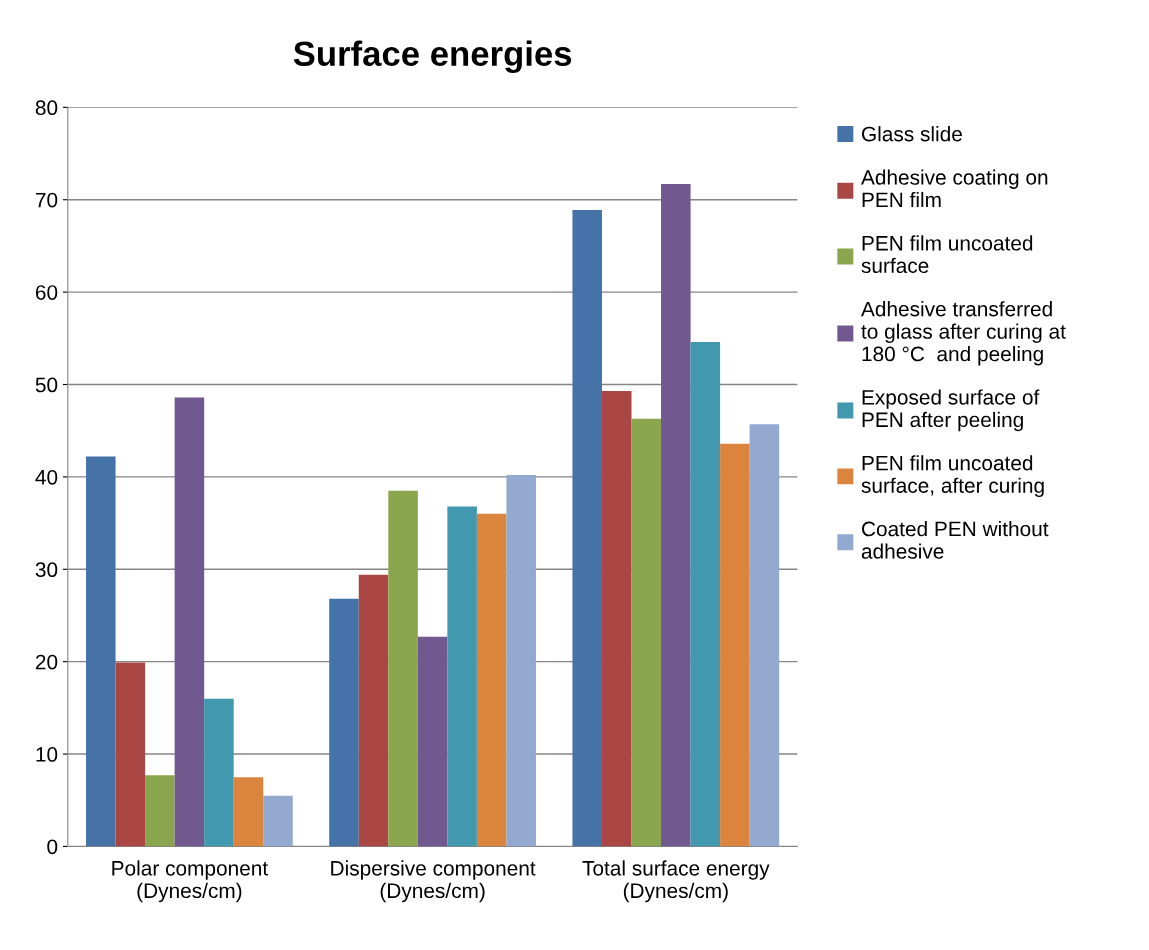 The width and height of the screenshot is (1149, 950). What do you see at coordinates (190, 881) in the screenshot?
I see `x-tick-label: Polar component (Dynes/cm)` at bounding box center [190, 881].